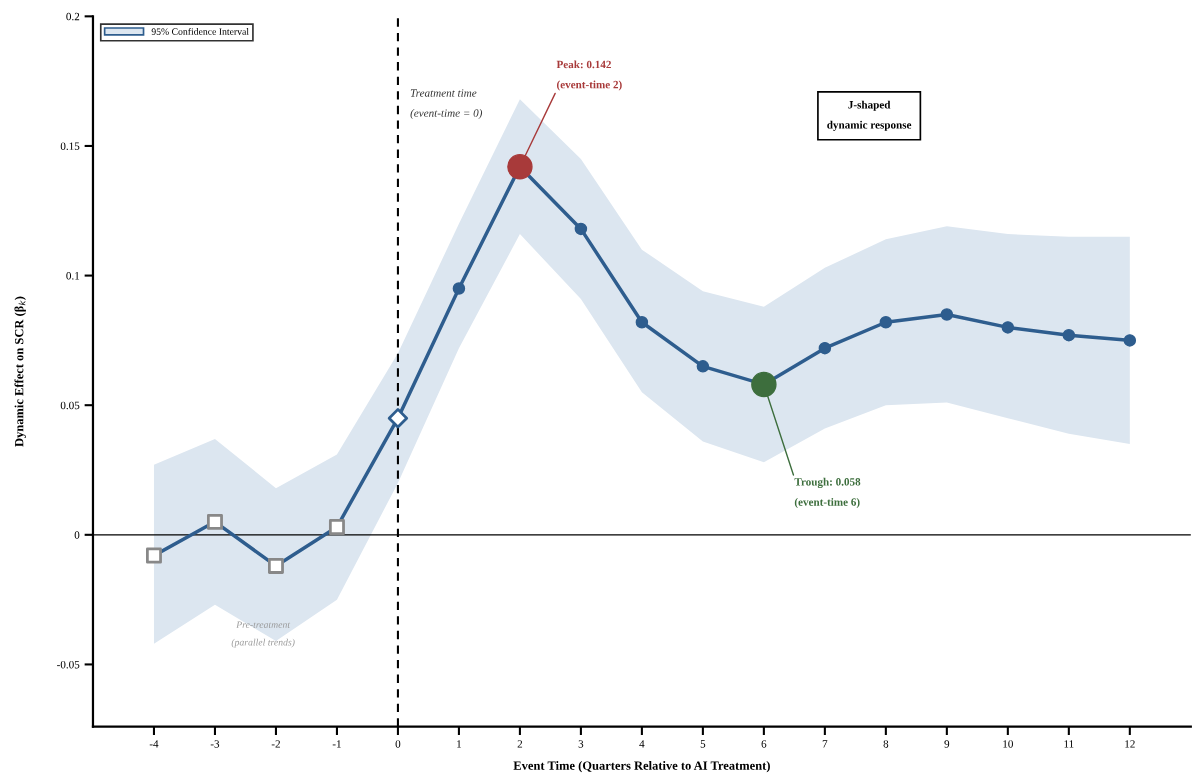 This screenshot has width=1192, height=778. What do you see at coordinates (642, 744) in the screenshot?
I see `x-tick-label: 4` at bounding box center [642, 744].